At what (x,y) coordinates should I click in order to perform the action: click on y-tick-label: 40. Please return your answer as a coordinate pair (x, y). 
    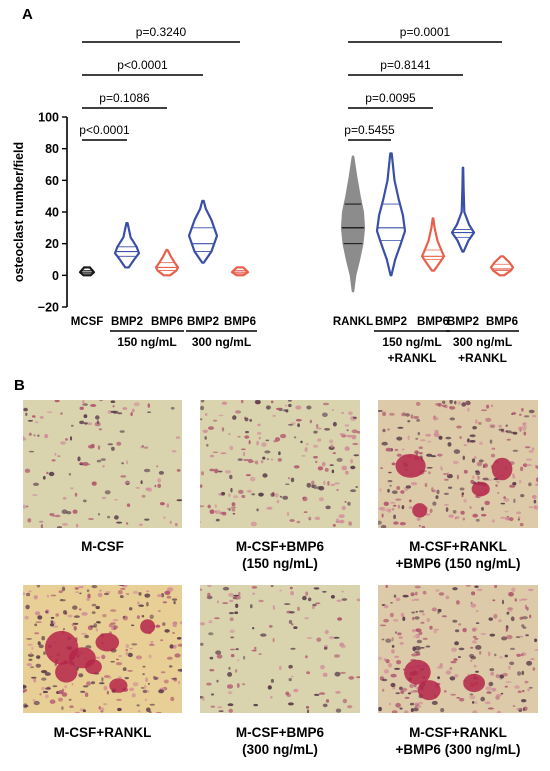
    Looking at the image, I should click on (52, 213).